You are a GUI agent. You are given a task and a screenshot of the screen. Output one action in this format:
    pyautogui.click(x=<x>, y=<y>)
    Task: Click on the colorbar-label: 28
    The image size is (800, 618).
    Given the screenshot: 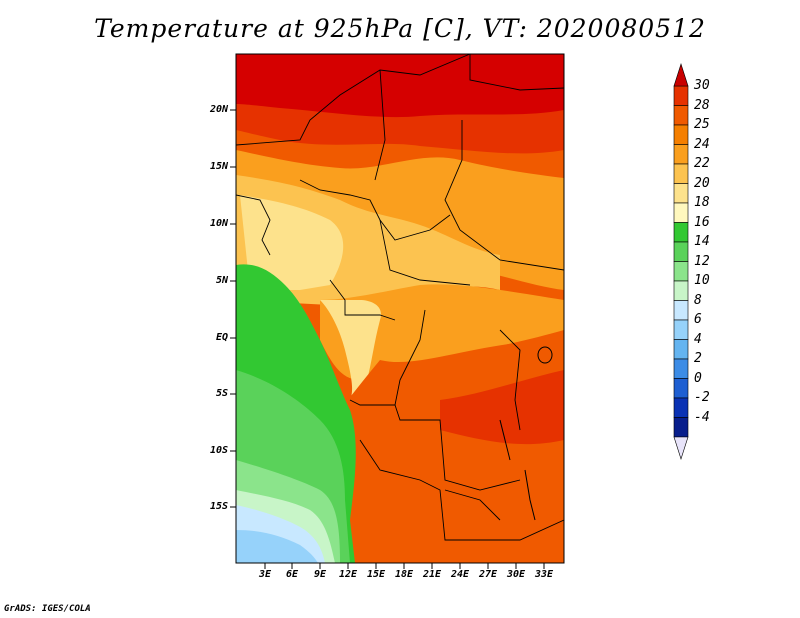 What is the action you would take?
    pyautogui.click(x=702, y=105)
    